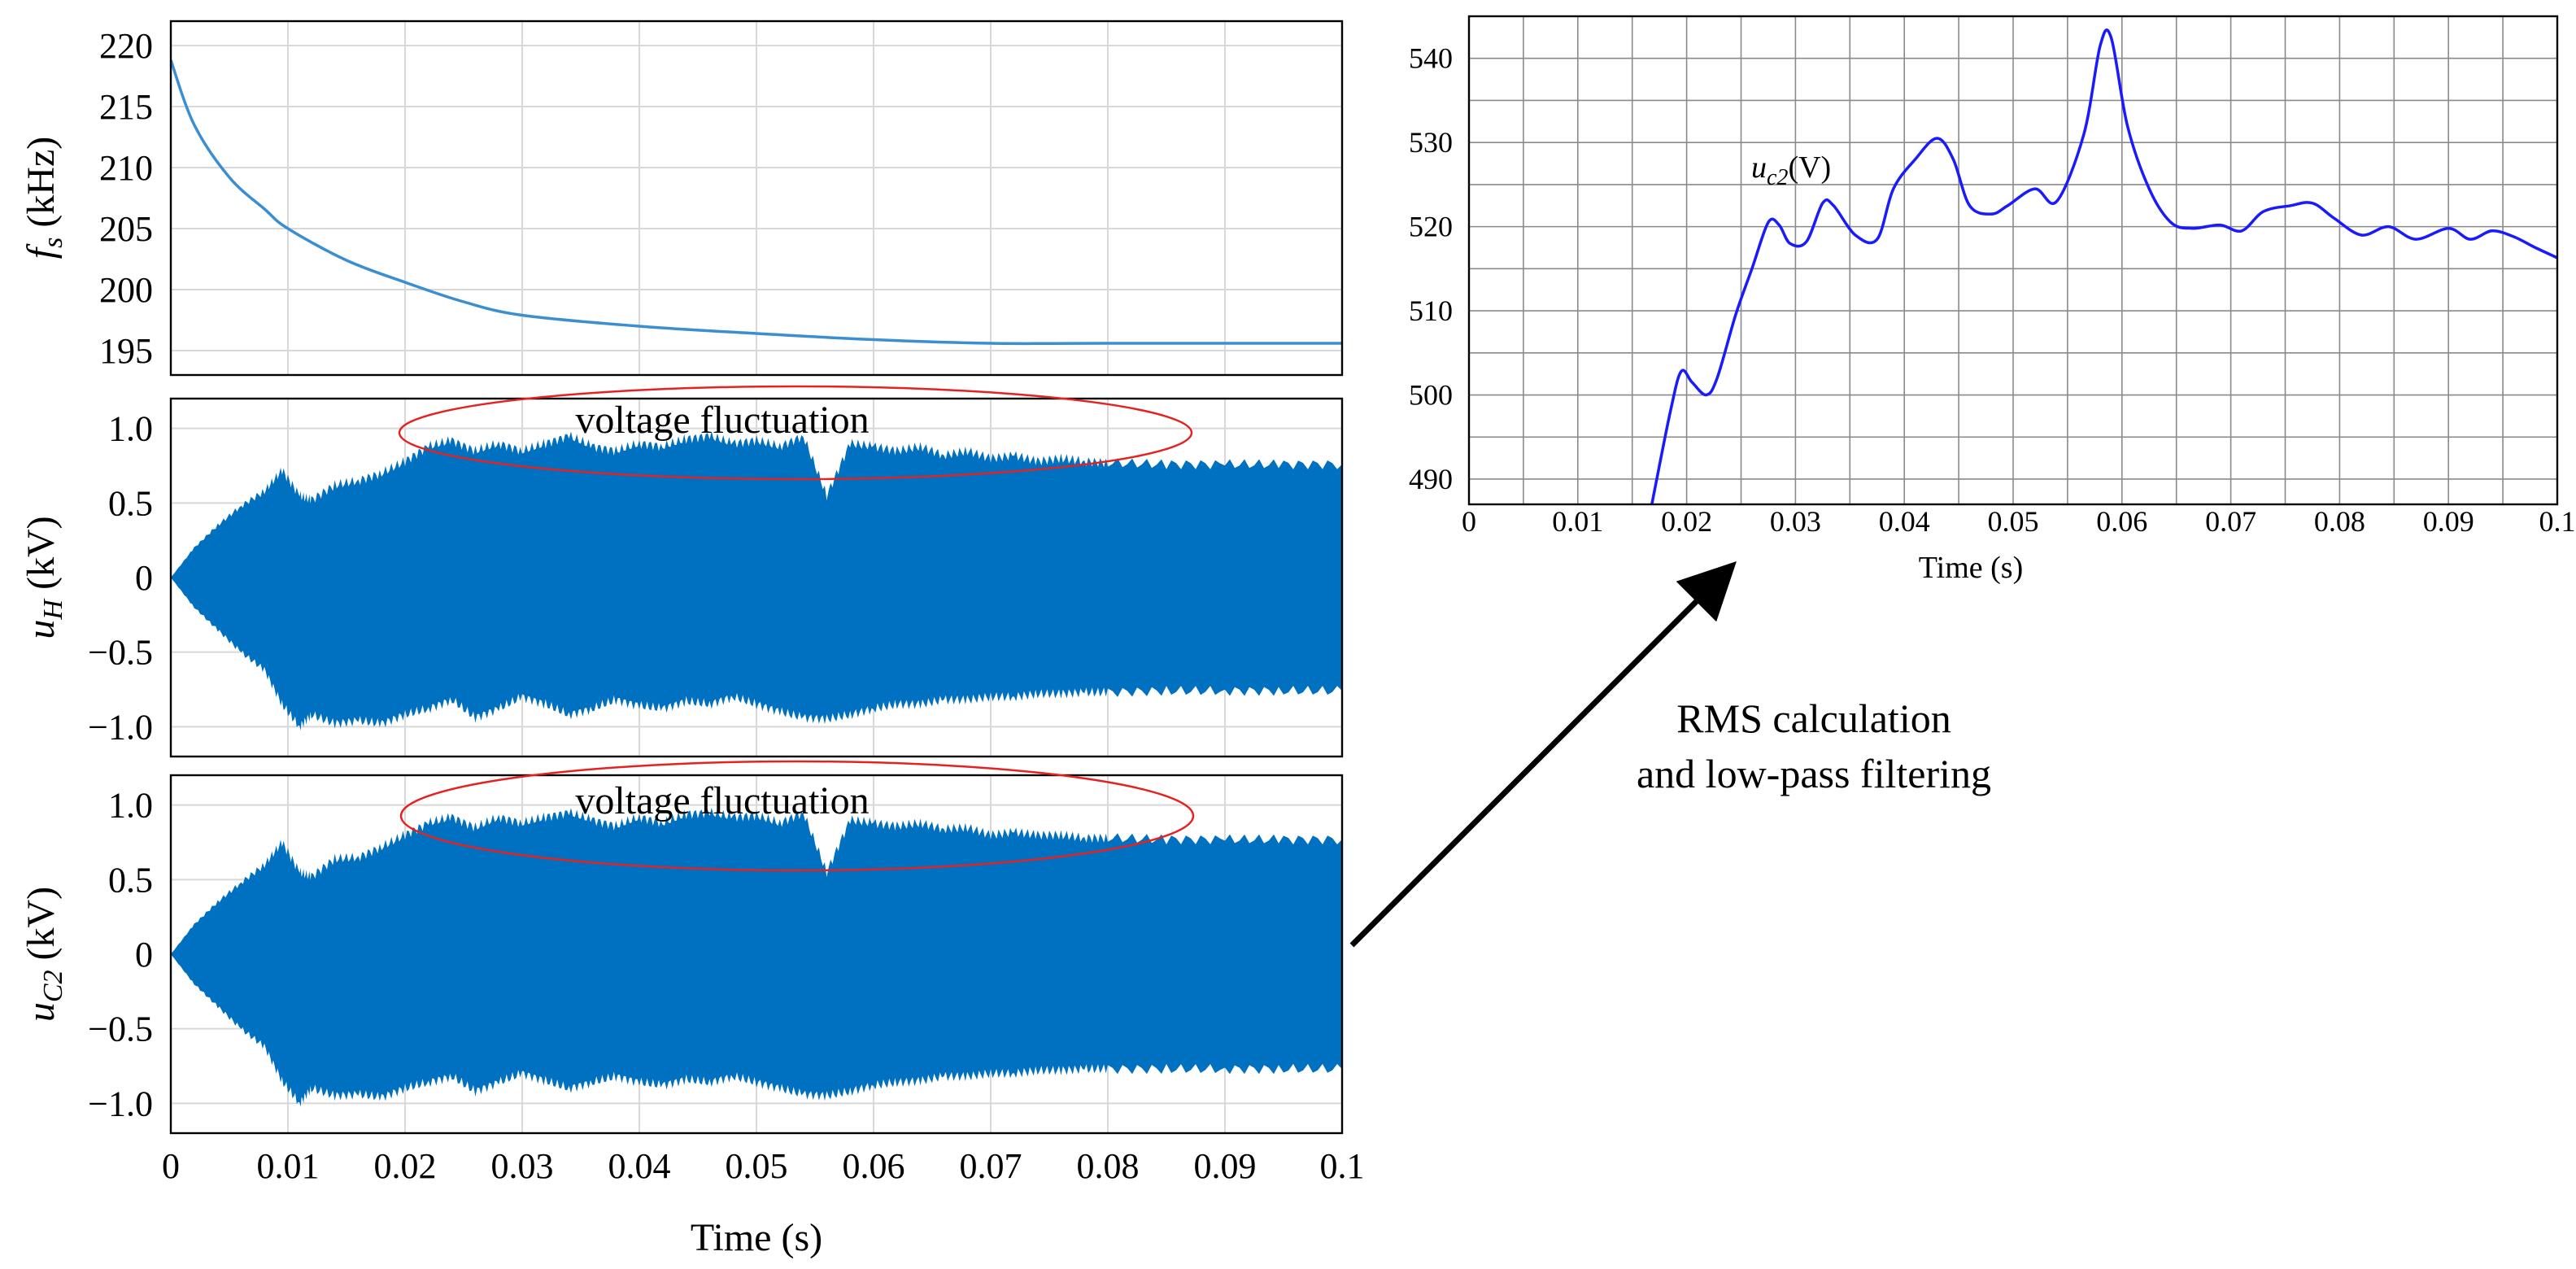  I want to click on xtick-label-uc2_rms-2: 0.02, so click(1686, 521).